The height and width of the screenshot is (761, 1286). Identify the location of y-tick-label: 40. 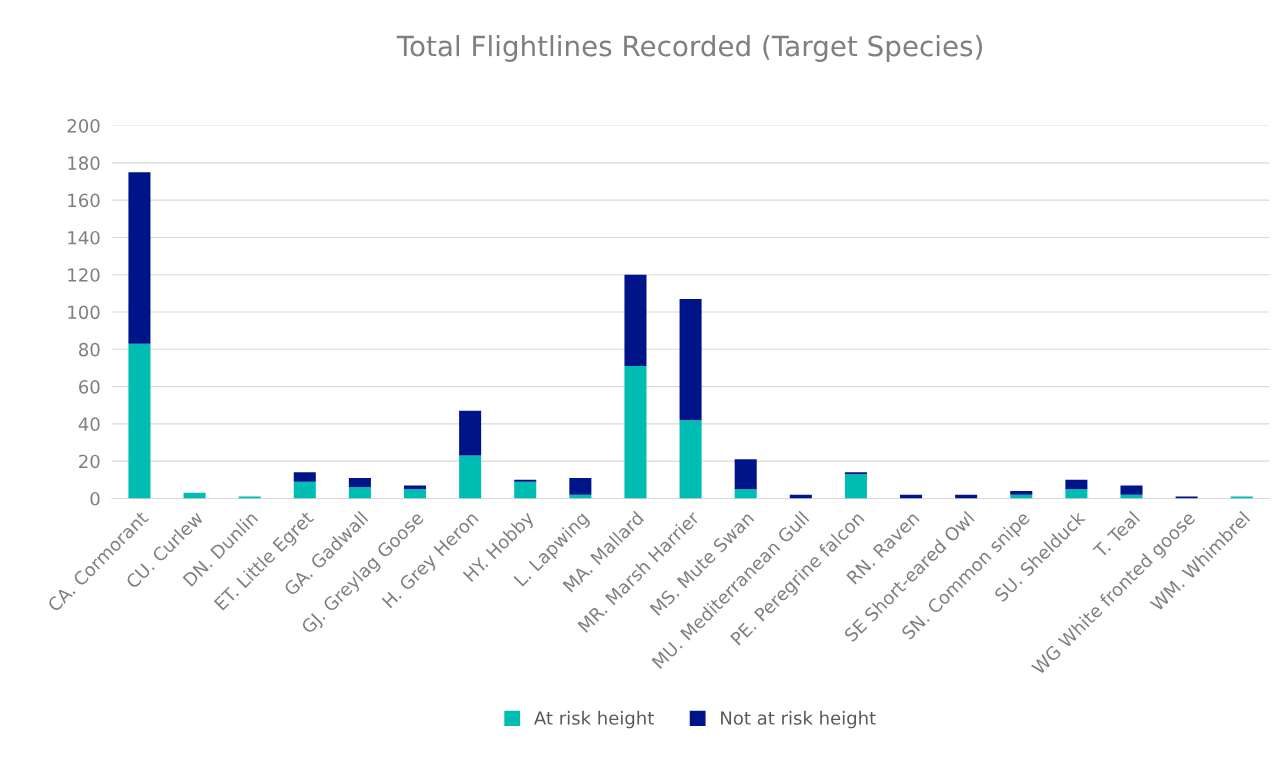
(89, 424).